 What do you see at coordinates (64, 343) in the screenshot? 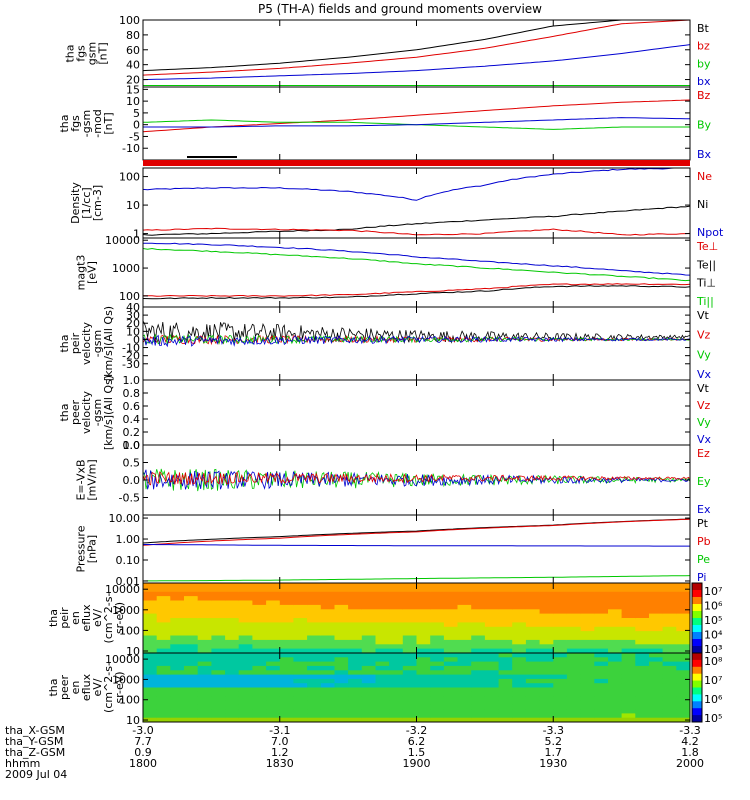
I see `y-axis-label-line: tha` at bounding box center [64, 343].